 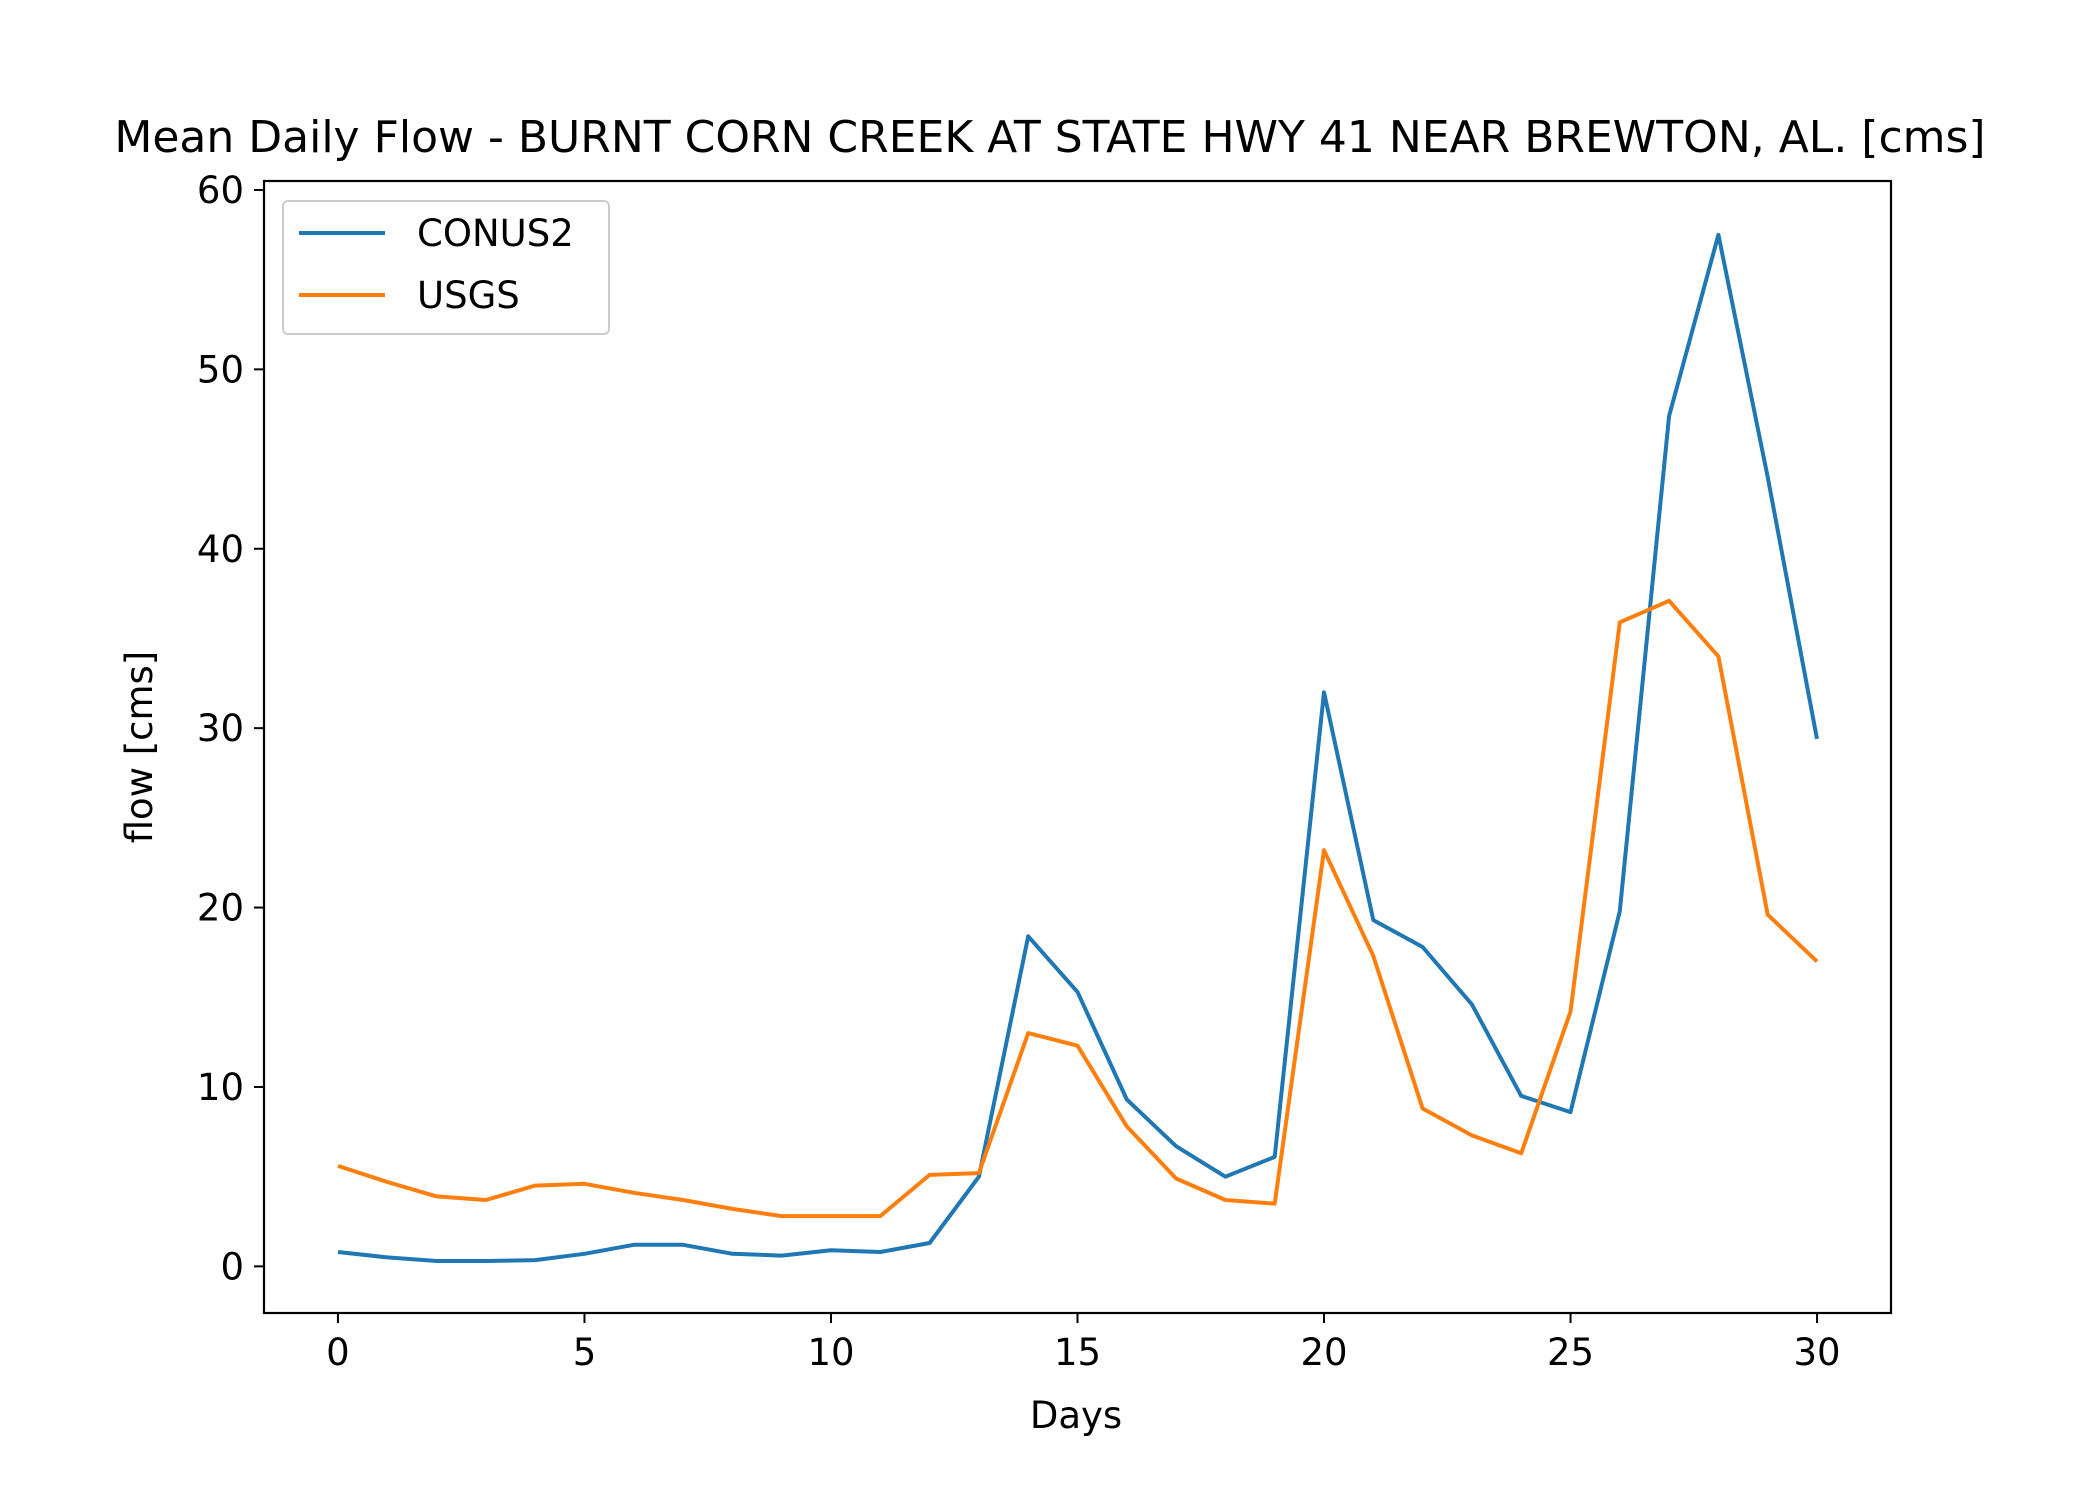 What do you see at coordinates (1570, 1352) in the screenshot?
I see `x-tick-label: 25` at bounding box center [1570, 1352].